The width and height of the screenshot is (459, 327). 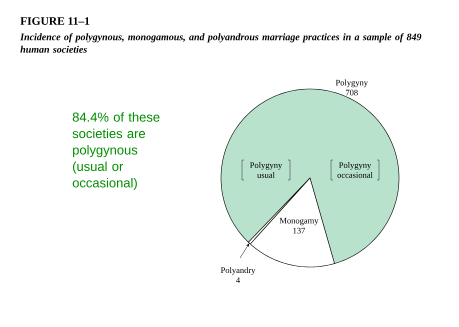 What do you see at coordinates (299, 222) in the screenshot?
I see `slice-label: Monogamy` at bounding box center [299, 222].